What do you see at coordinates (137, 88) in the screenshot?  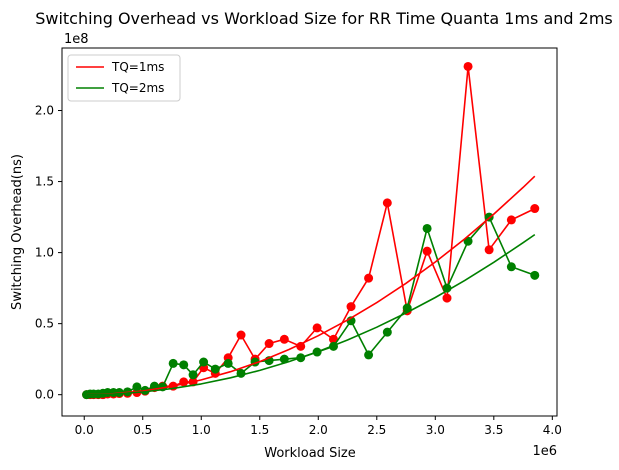 I see `legend-label: TQ=2ms` at bounding box center [137, 88].